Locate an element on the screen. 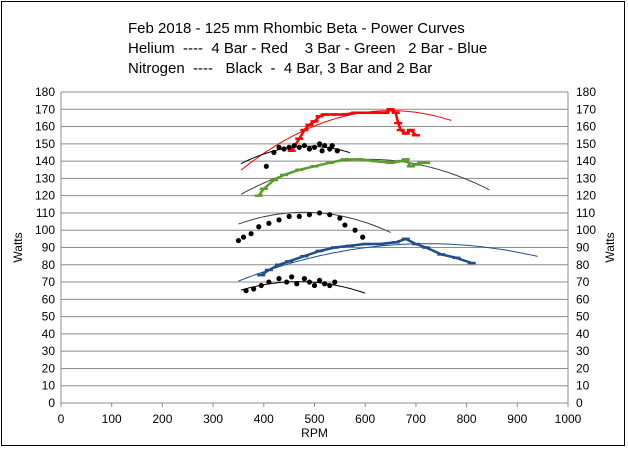 Image resolution: width=628 pixels, height=449 pixels. y-tick-label-left: 90 is located at coordinates (49, 248).